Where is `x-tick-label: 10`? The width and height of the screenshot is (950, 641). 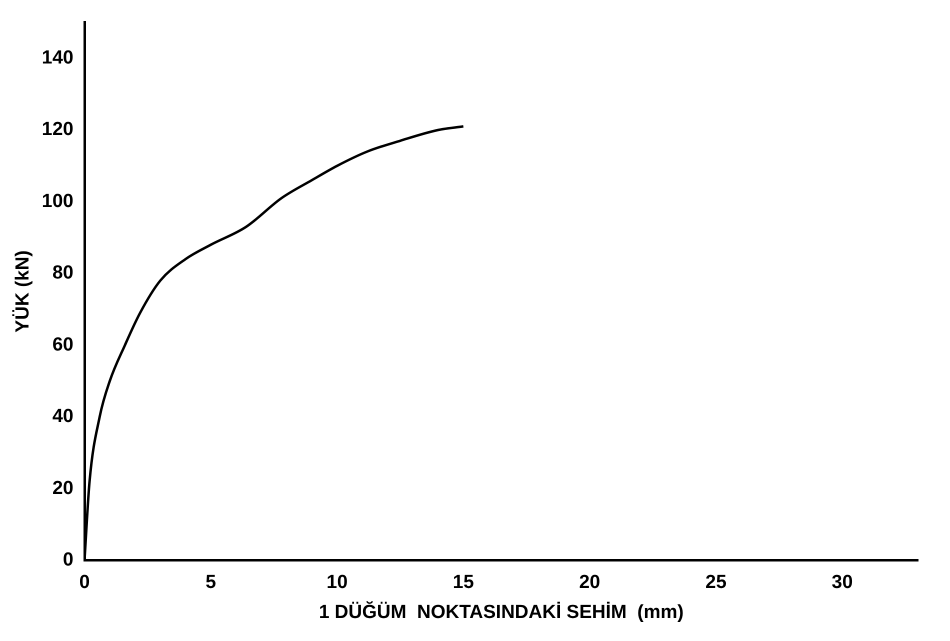 x-tick-label: 10 is located at coordinates (337, 583).